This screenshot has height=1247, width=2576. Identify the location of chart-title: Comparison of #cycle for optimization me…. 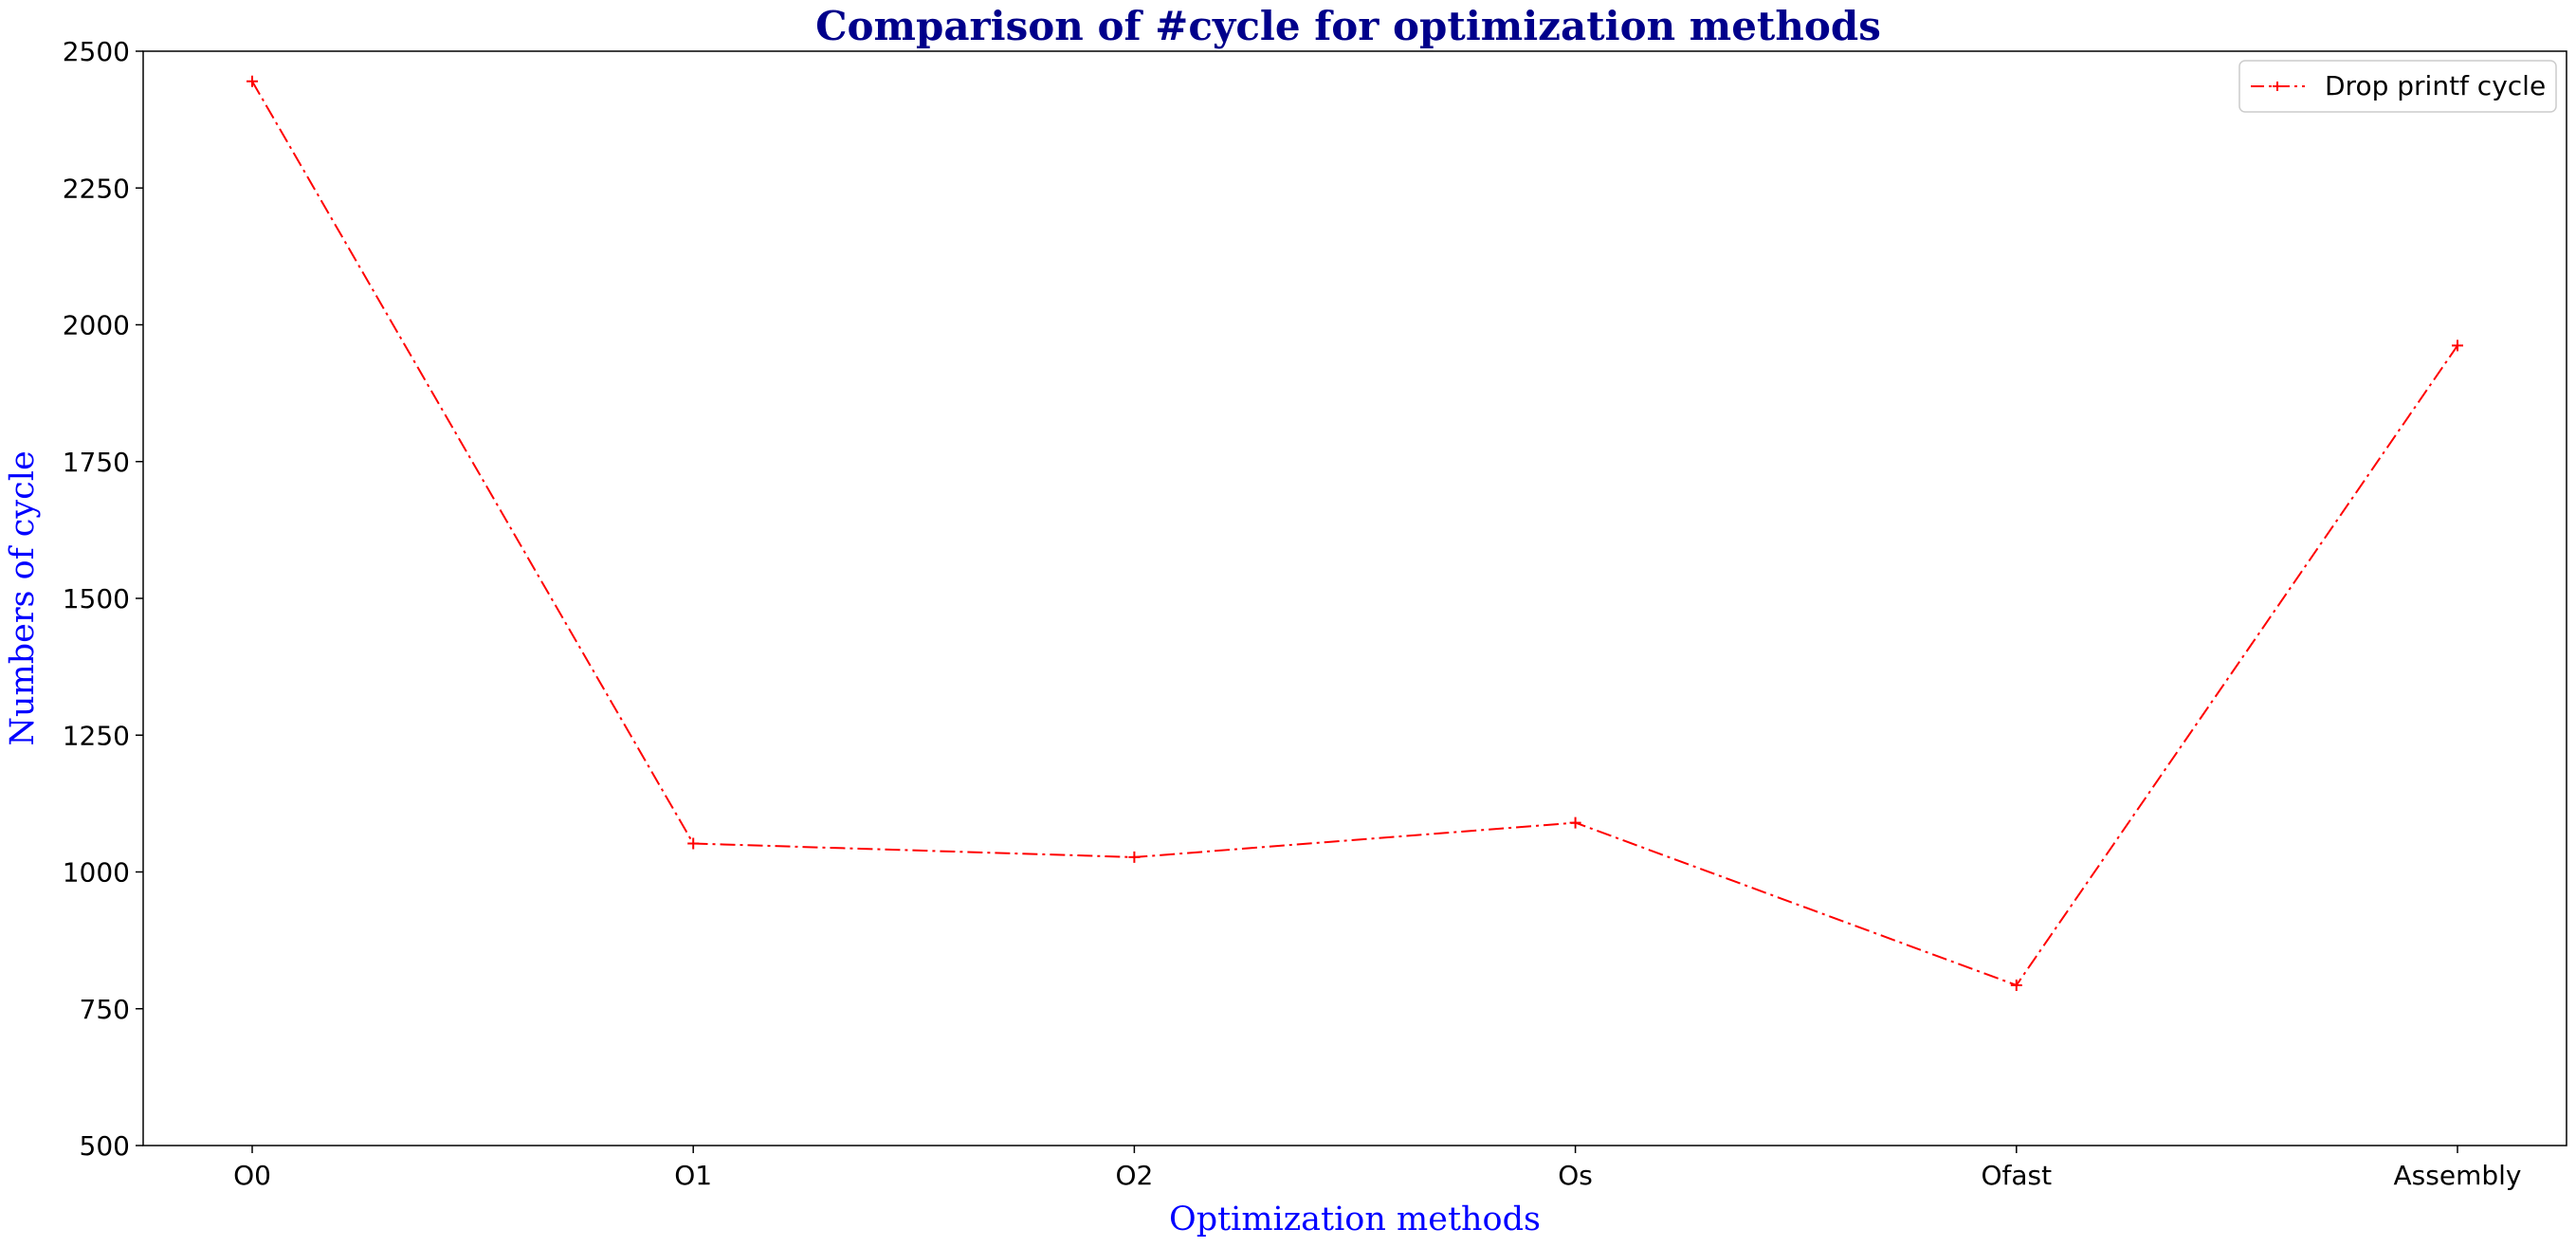
(1348, 26).